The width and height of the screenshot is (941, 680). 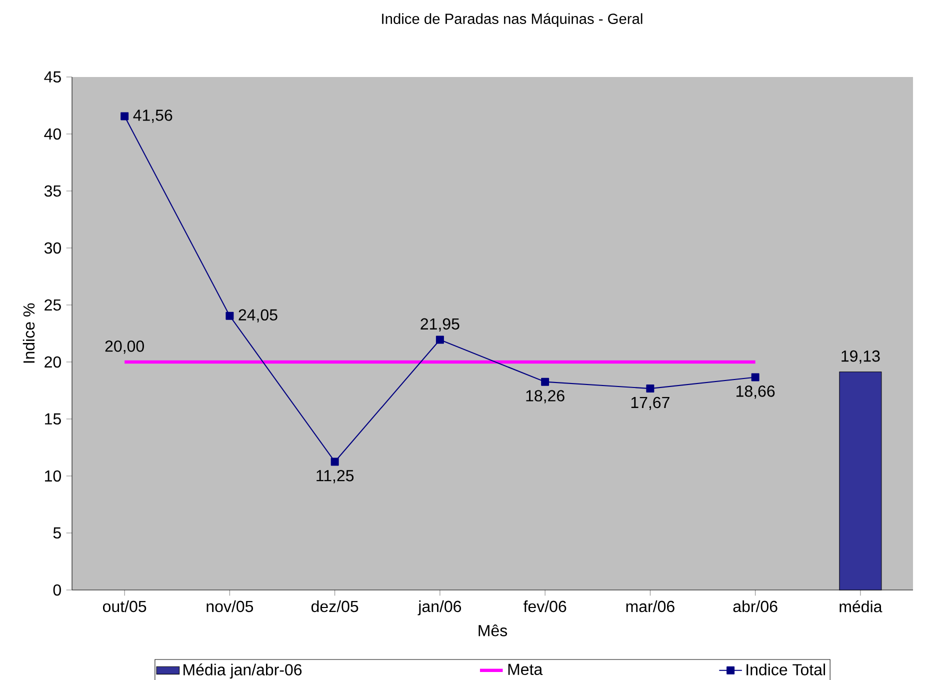 I want to click on y-tick-label: 0, so click(x=57, y=590).